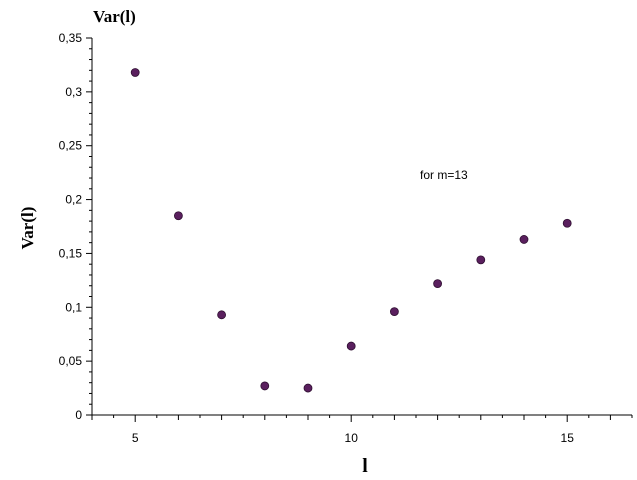 The image size is (637, 480). I want to click on x-tick-label: 5, so click(135, 438).